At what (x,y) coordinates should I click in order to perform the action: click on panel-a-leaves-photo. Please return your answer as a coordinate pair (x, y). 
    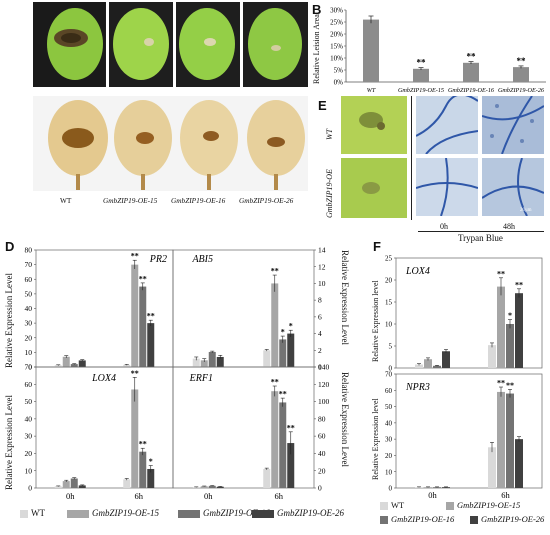
    Looking at the image, I should click on (170, 44).